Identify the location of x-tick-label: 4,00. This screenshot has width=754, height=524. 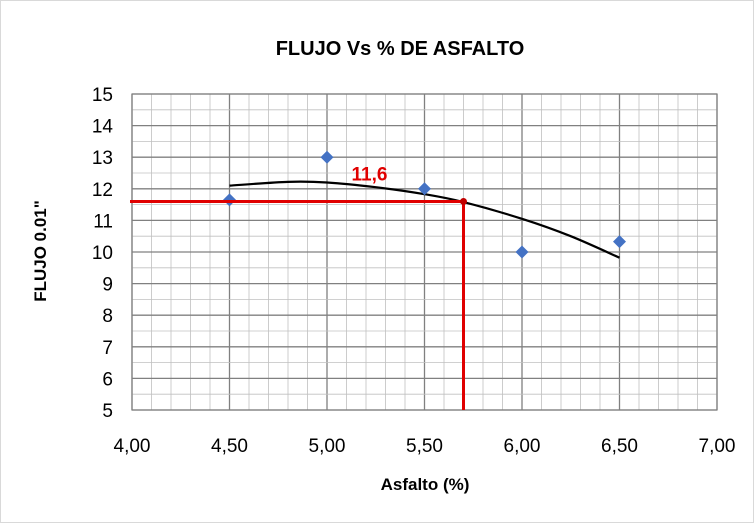
(132, 446).